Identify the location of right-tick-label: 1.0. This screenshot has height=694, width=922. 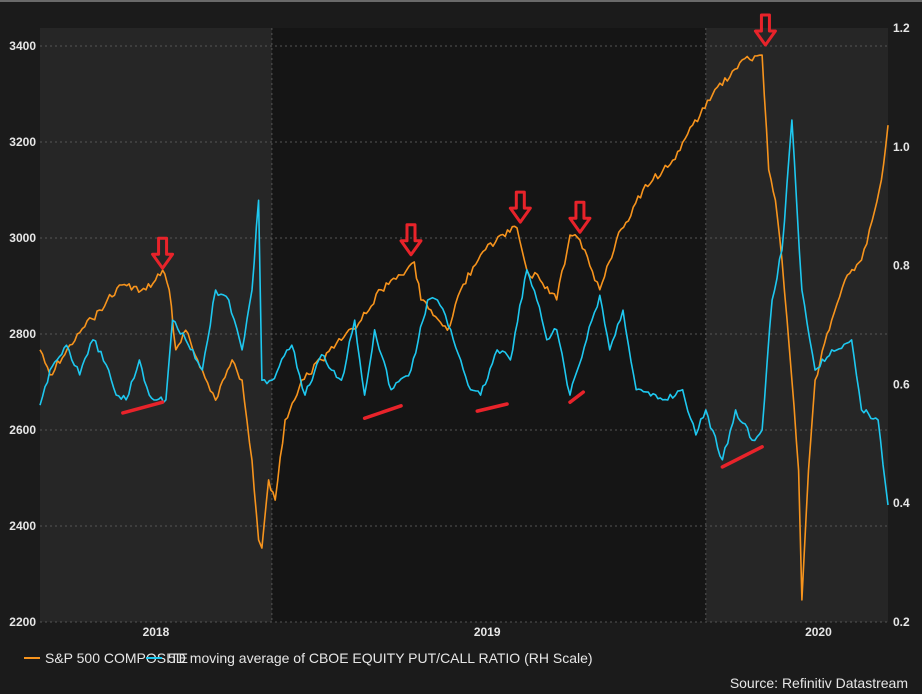
(901, 147).